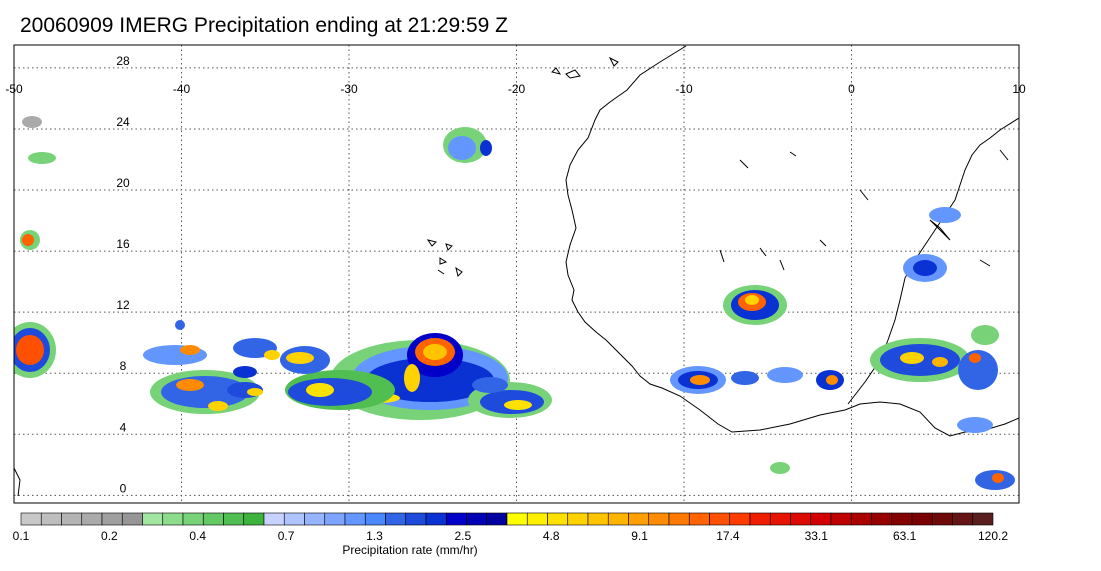 This screenshot has height=571, width=1101. What do you see at coordinates (123, 122) in the screenshot?
I see `lat-tick-label: 24` at bounding box center [123, 122].